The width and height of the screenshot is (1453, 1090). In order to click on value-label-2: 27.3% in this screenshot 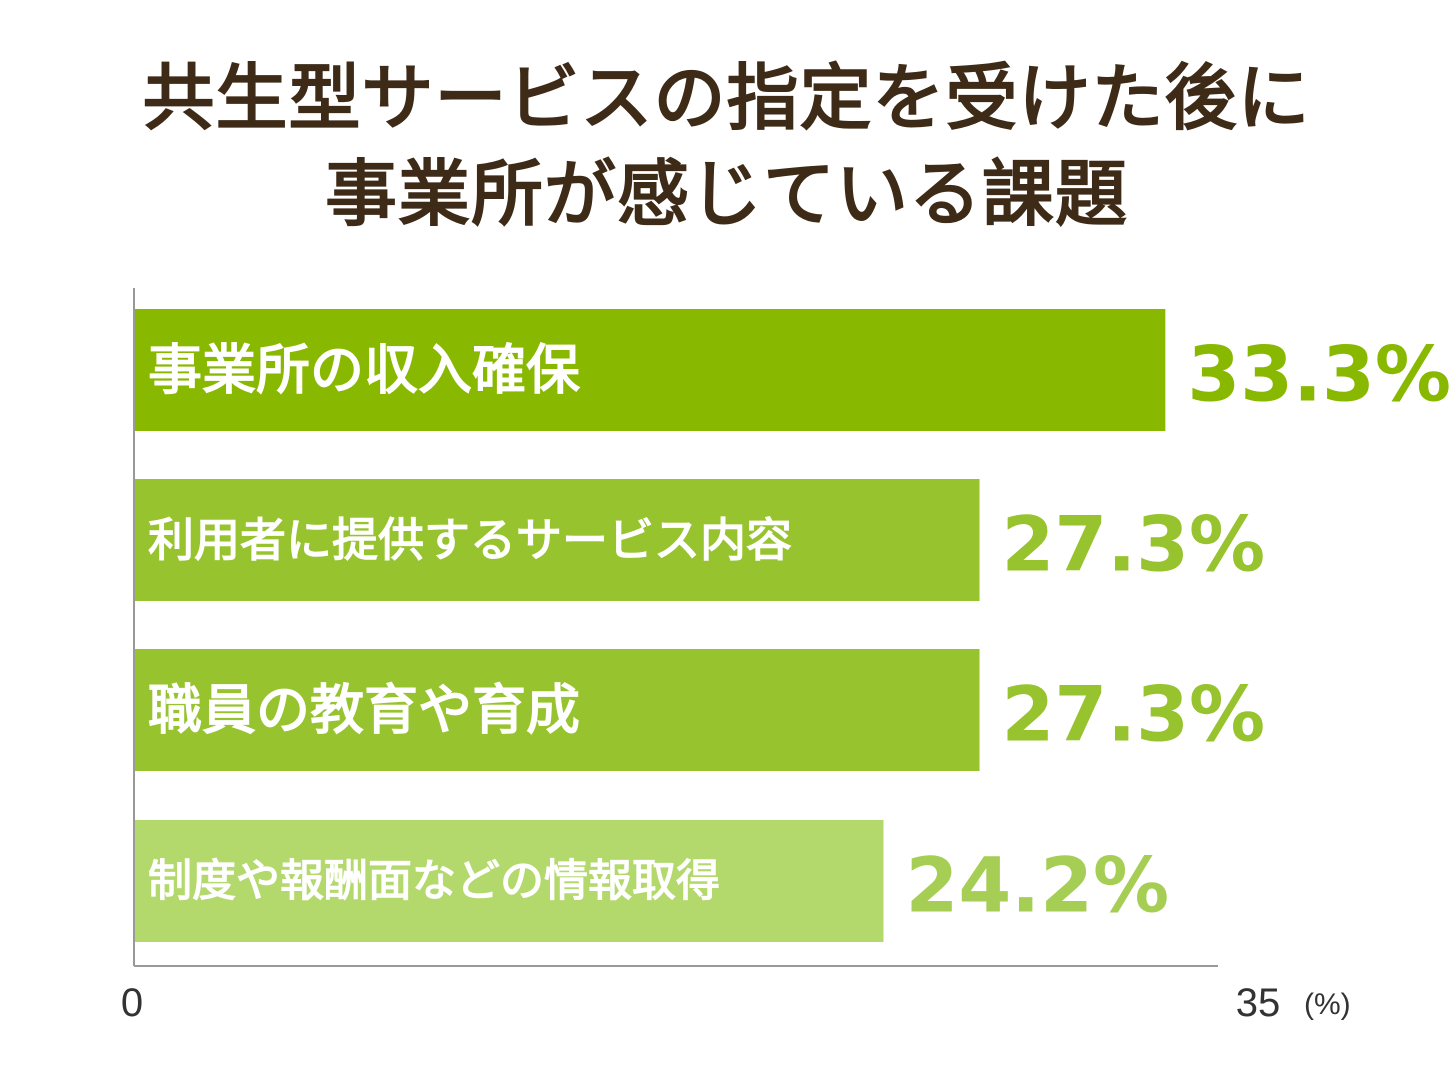, I will do `click(1134, 544)`.